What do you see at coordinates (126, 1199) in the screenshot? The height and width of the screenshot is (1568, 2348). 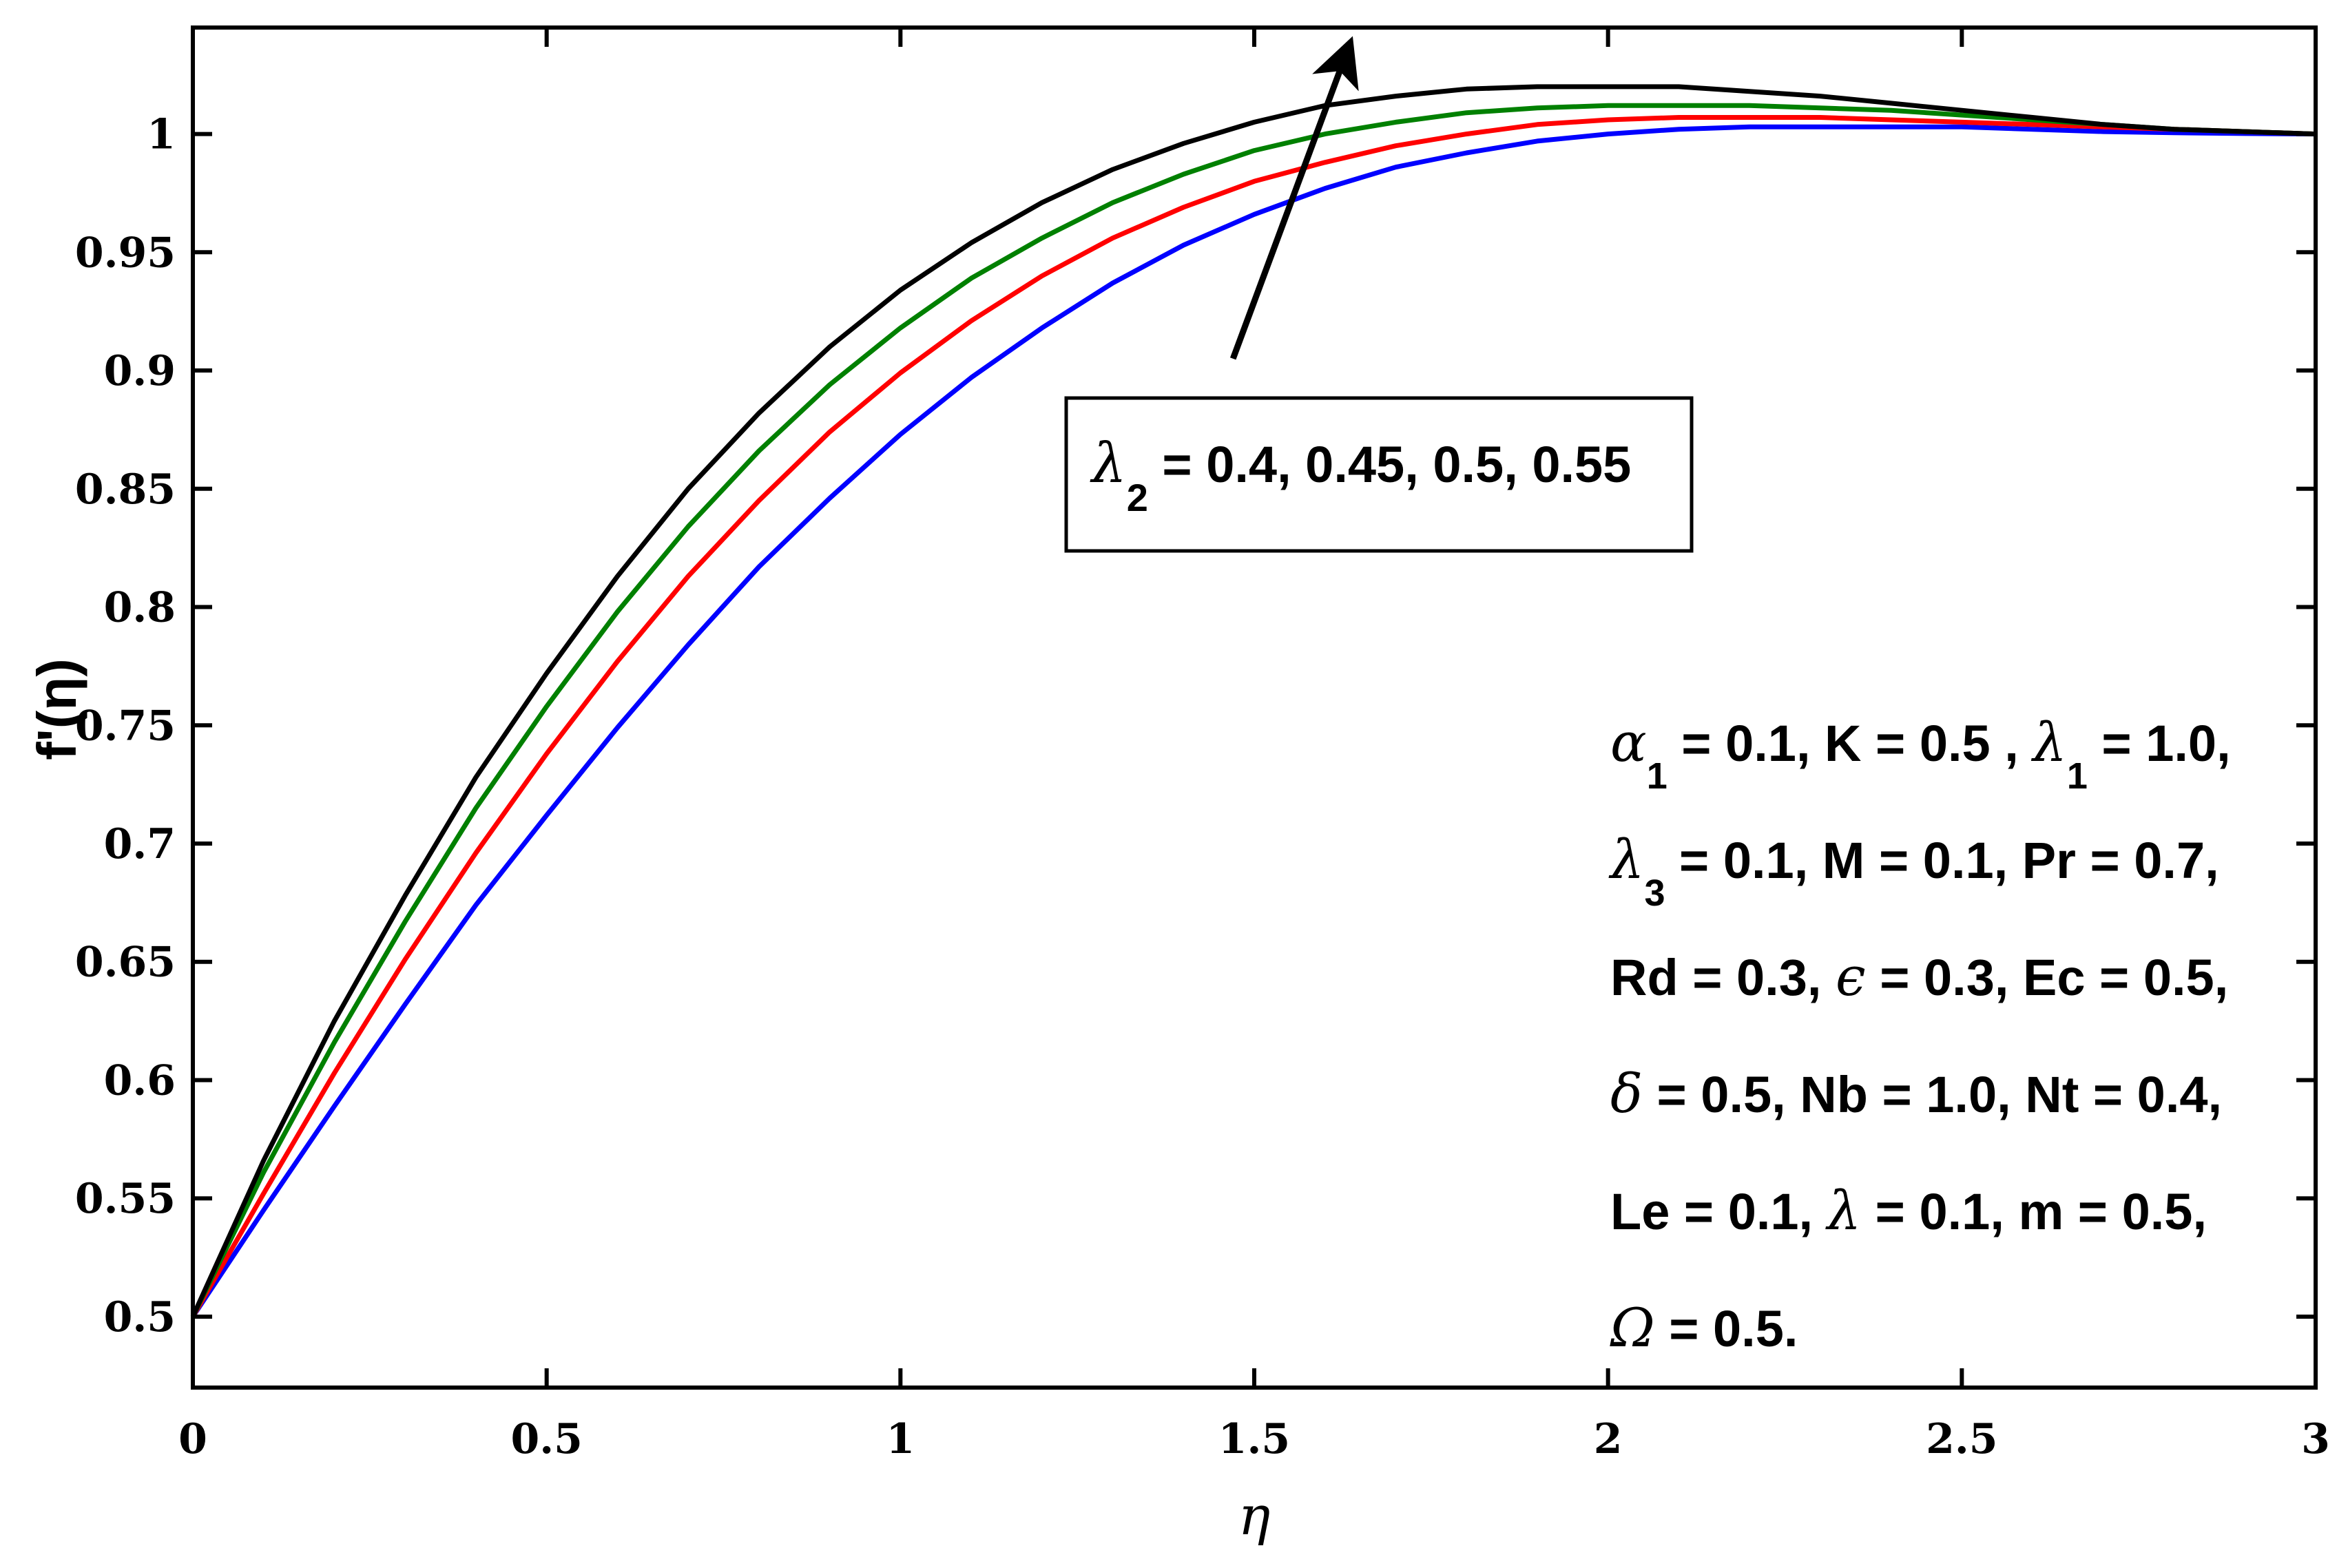 I see `y-tick-label-1: 0.55` at bounding box center [126, 1199].